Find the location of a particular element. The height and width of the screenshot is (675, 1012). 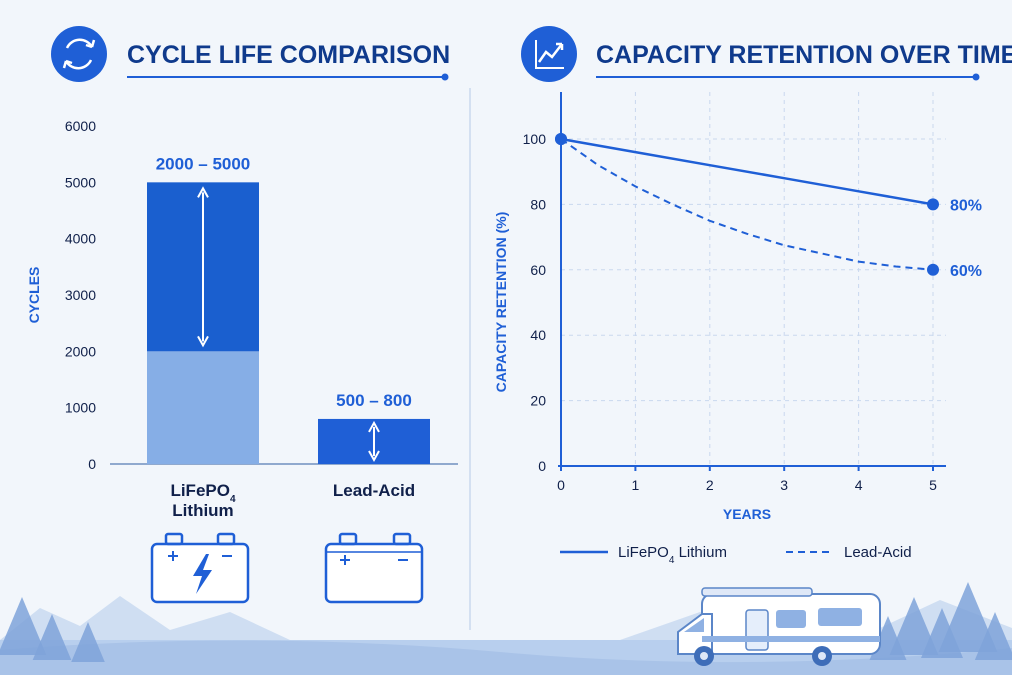

line-x-tick-label: 5 is located at coordinates (933, 485).